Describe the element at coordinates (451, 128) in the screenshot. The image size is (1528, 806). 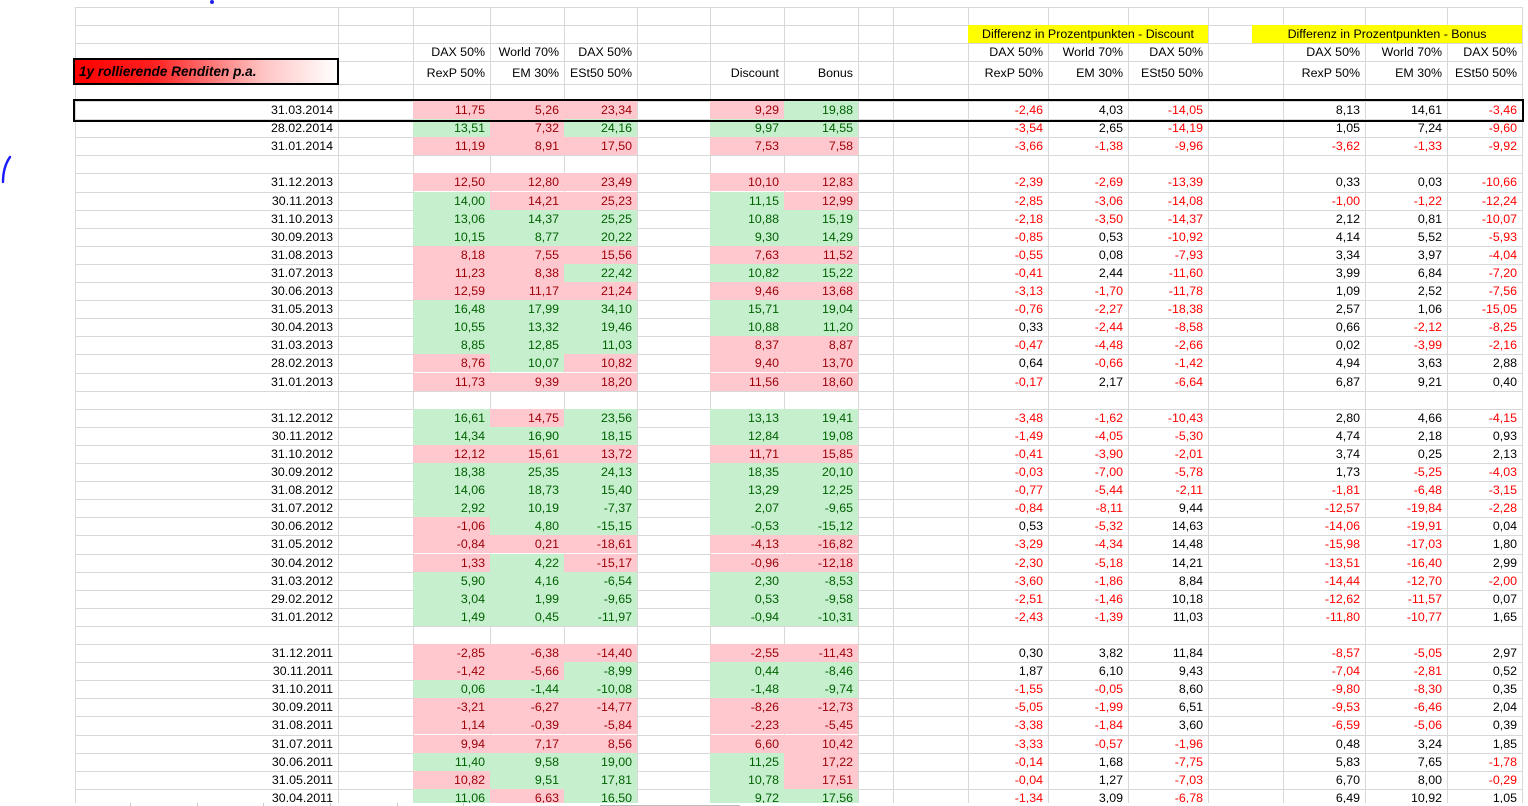
I see `value-cell: 13,51` at that location.